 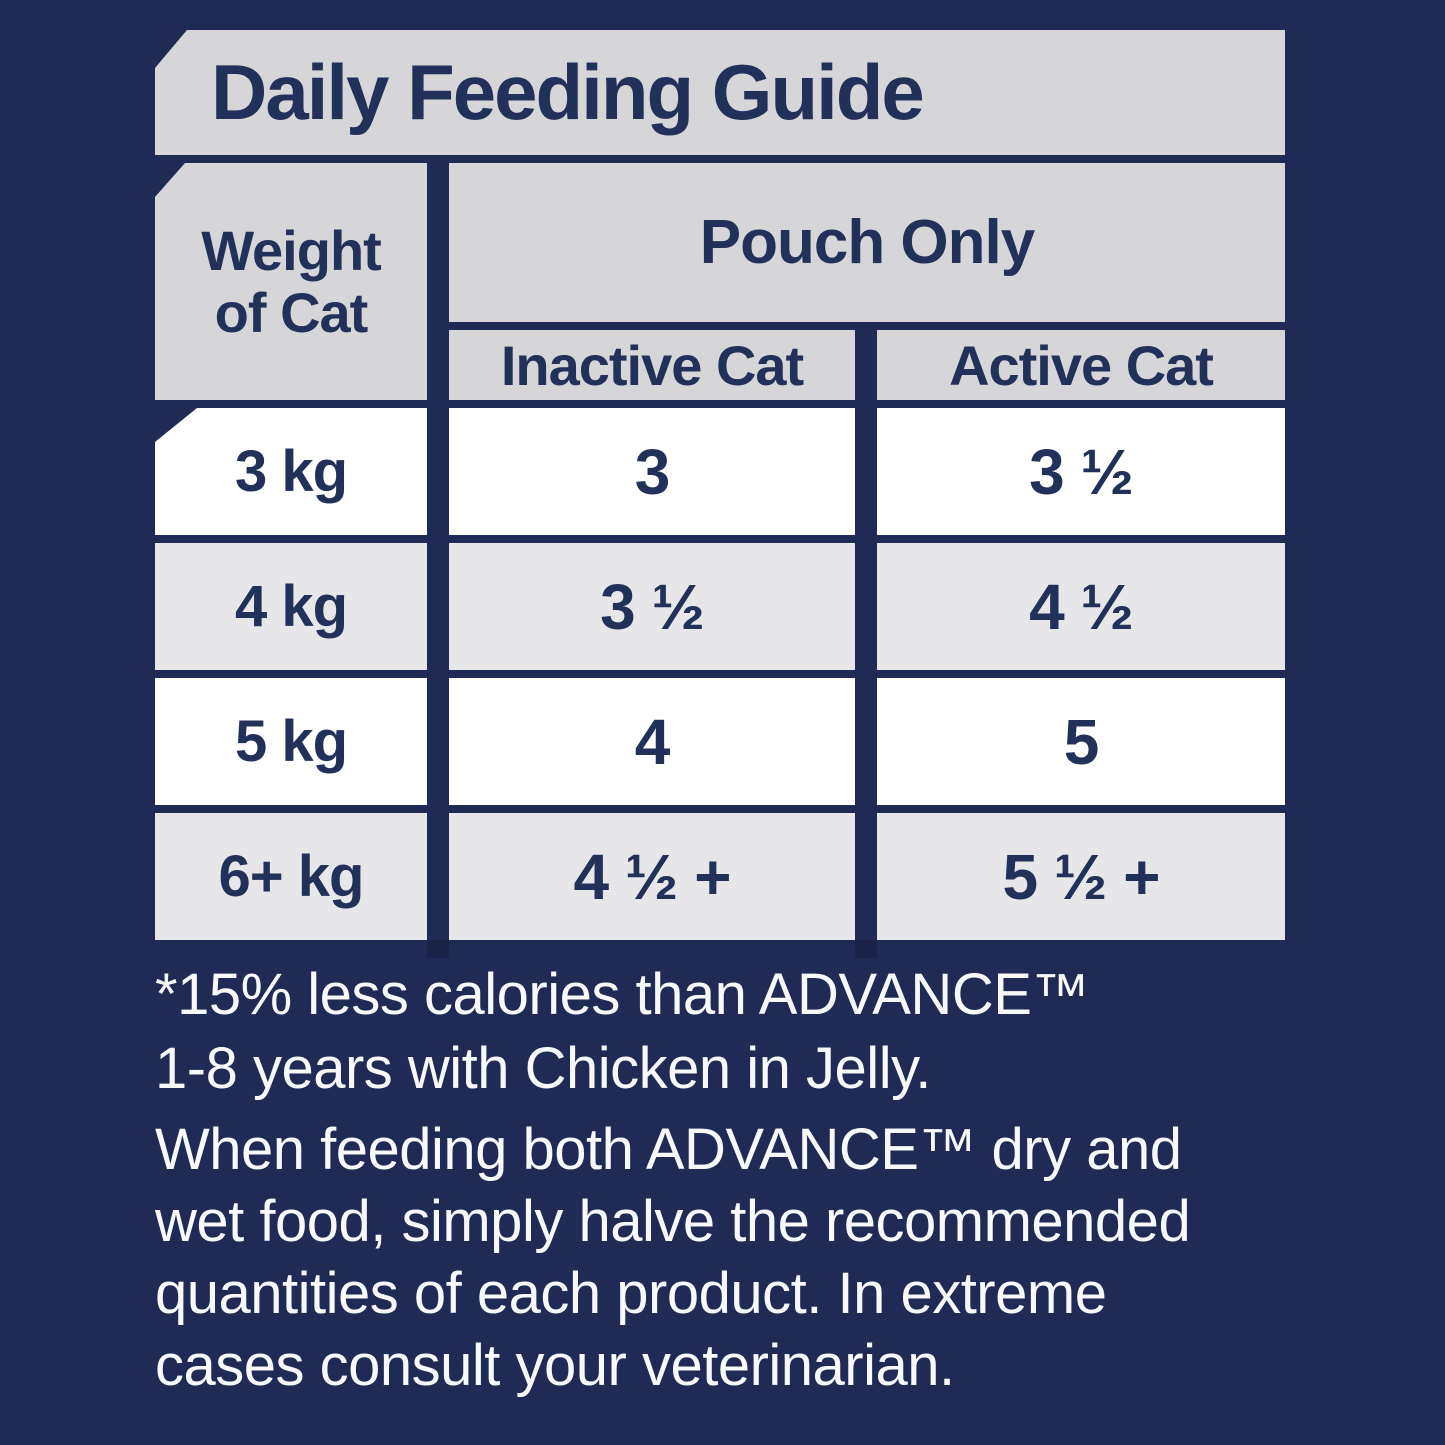 I want to click on row-weight: 4 kg, so click(x=291, y=606).